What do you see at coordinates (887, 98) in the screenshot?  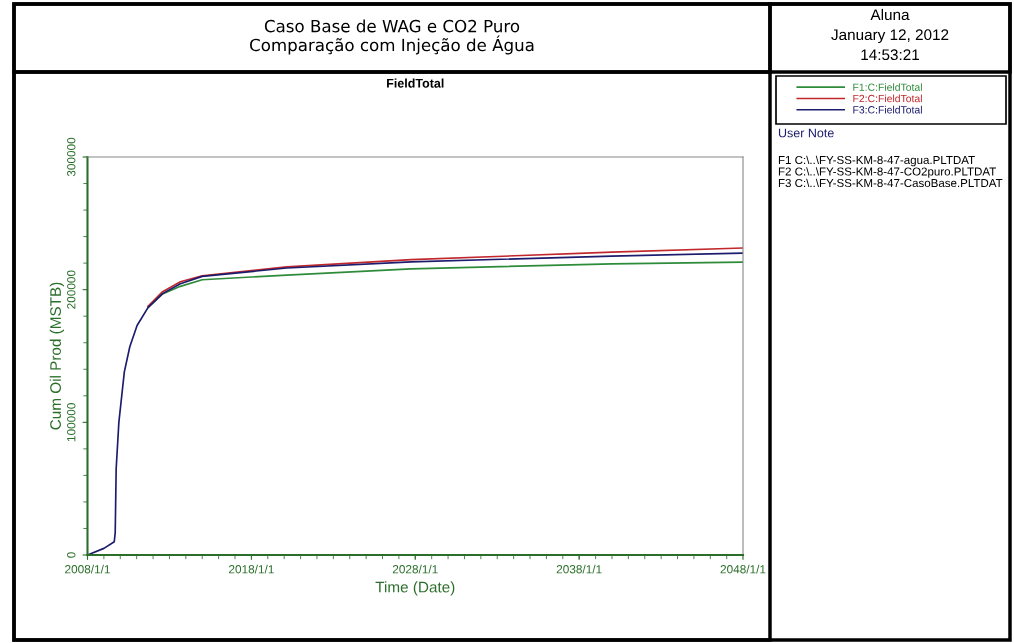 I see `legend-label: F2:C:FieldTotal` at bounding box center [887, 98].